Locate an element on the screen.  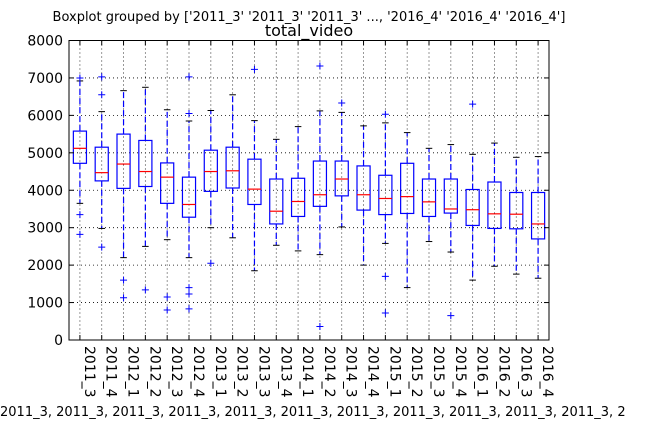
x-tick-label: 2015_1 is located at coordinates (394, 372).